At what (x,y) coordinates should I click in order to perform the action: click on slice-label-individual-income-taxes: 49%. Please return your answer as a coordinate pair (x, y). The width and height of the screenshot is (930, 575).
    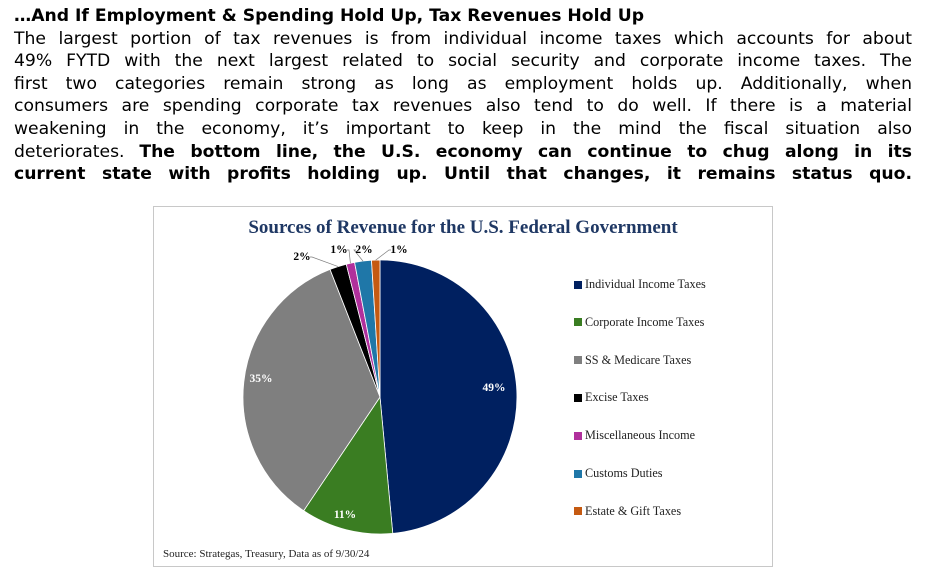
    Looking at the image, I should click on (494, 388).